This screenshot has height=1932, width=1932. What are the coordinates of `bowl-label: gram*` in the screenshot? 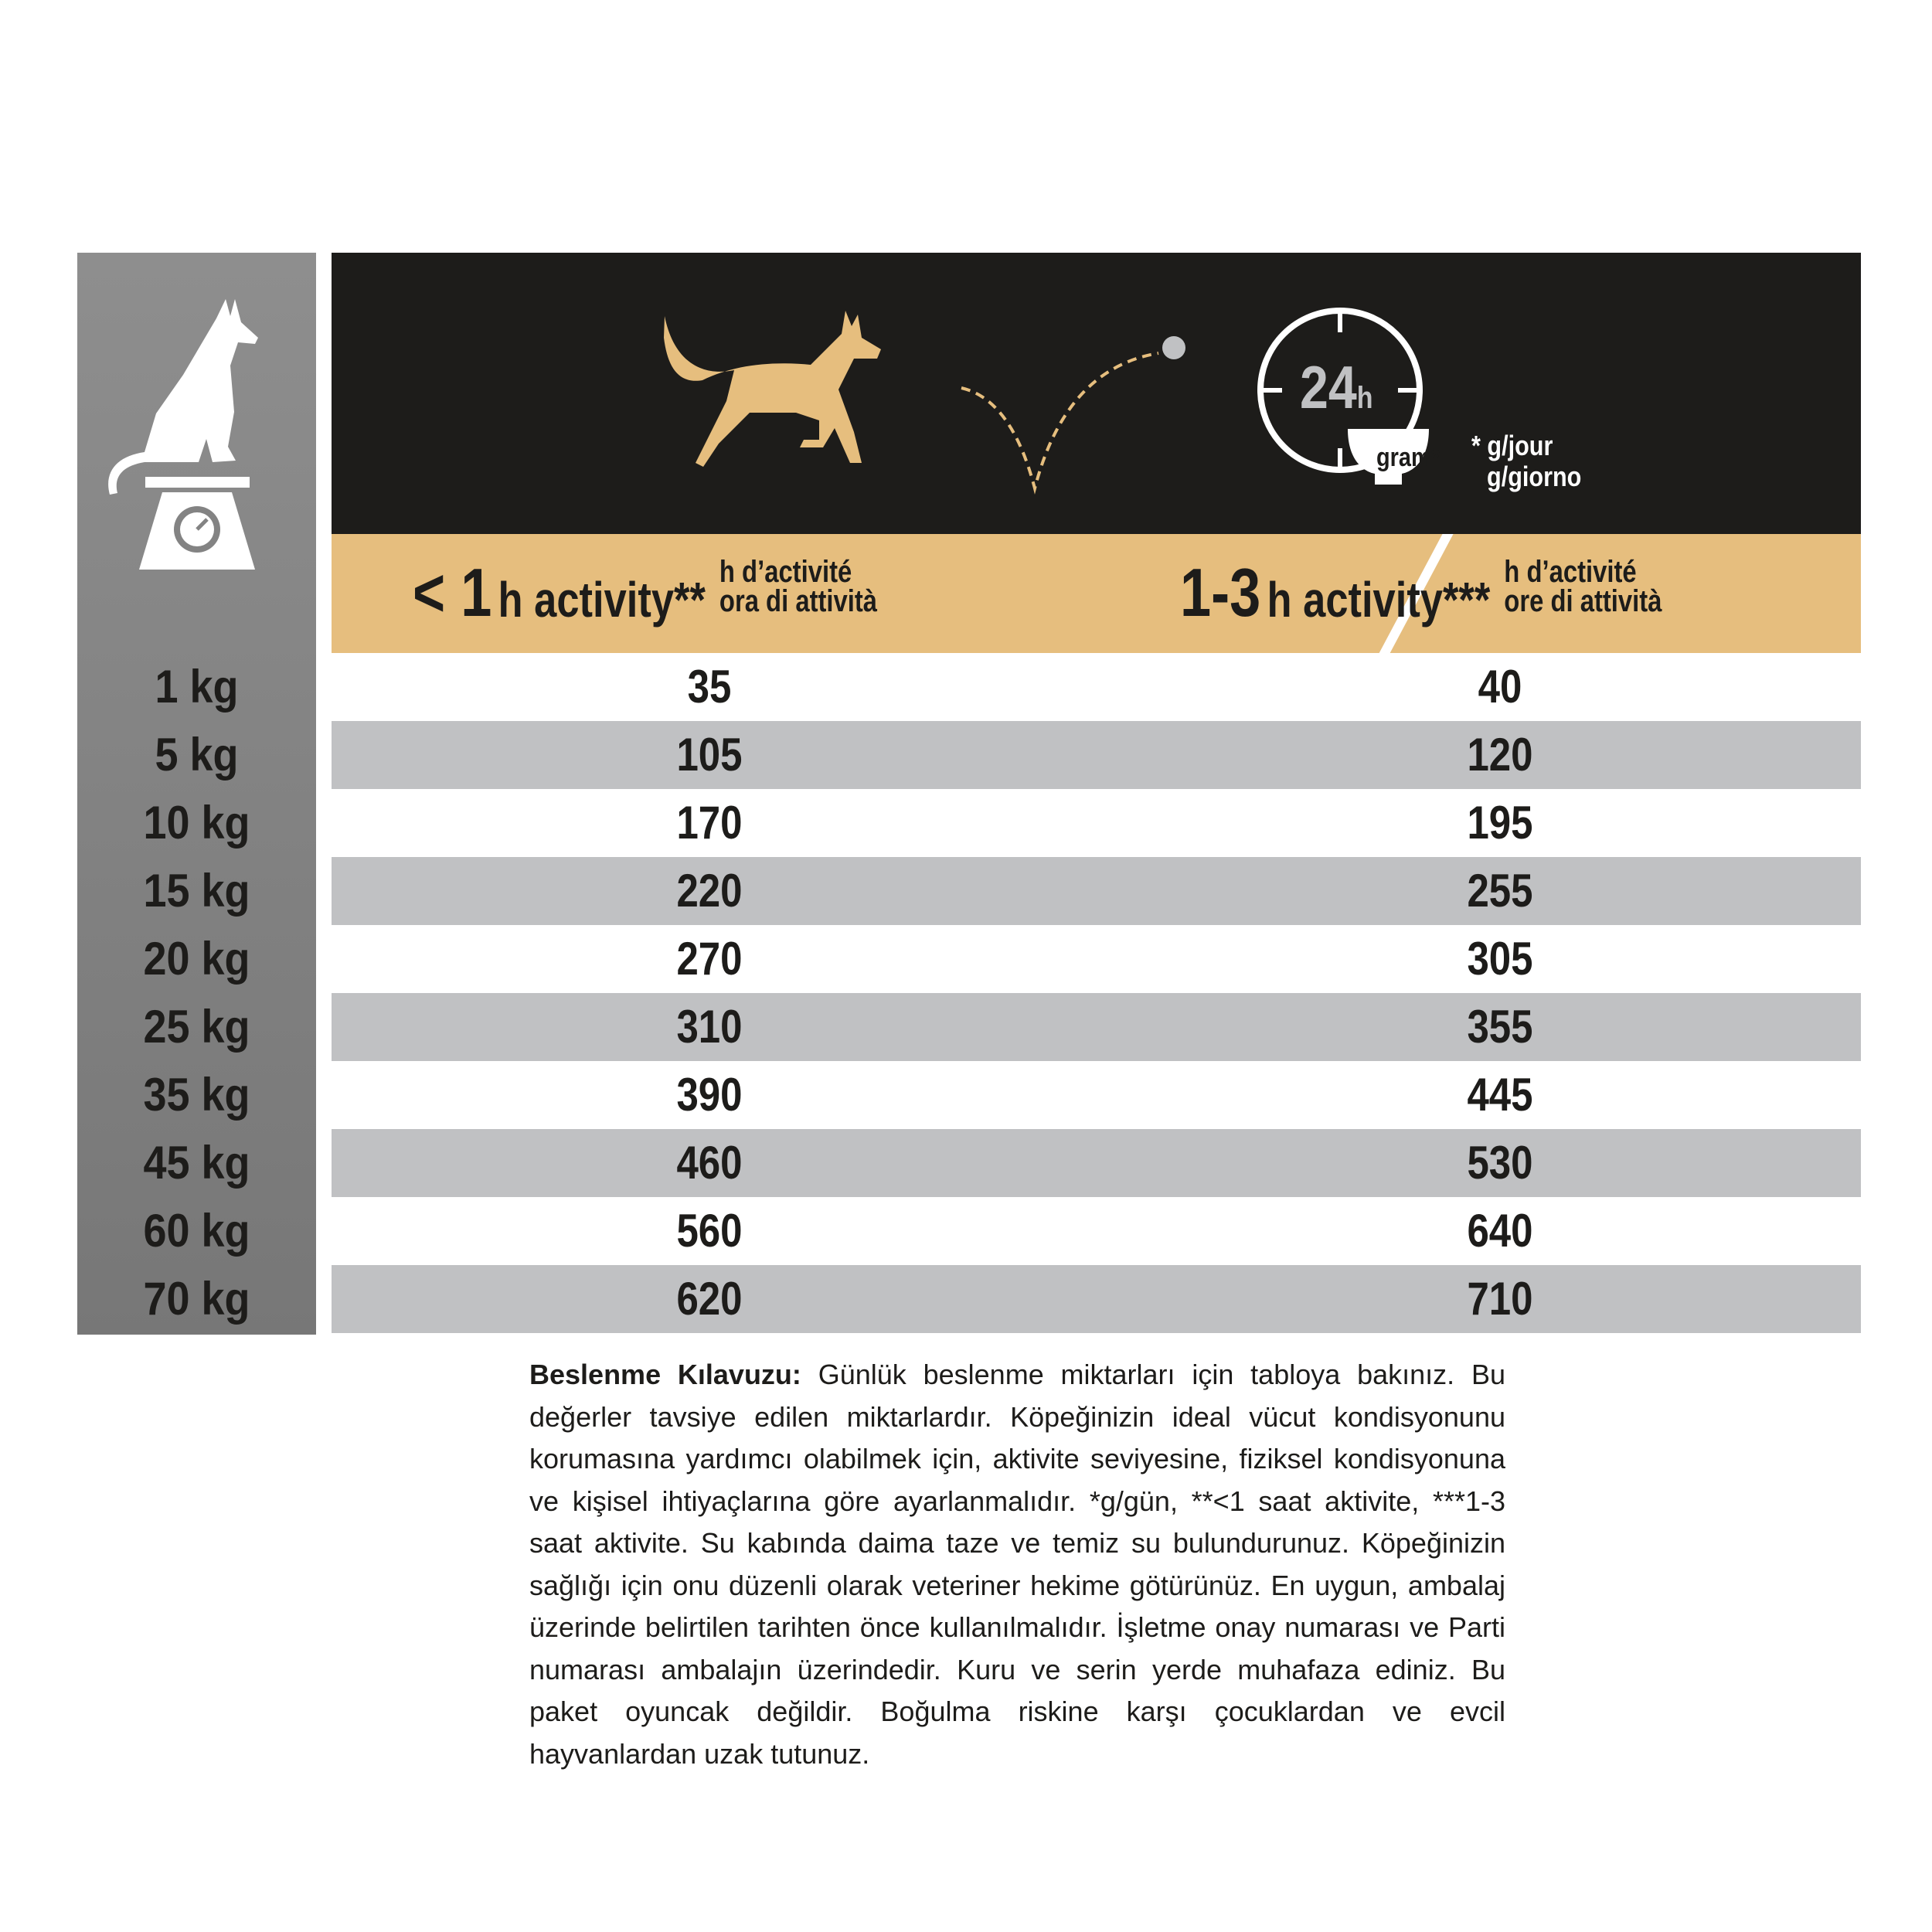 It's located at (1408, 457).